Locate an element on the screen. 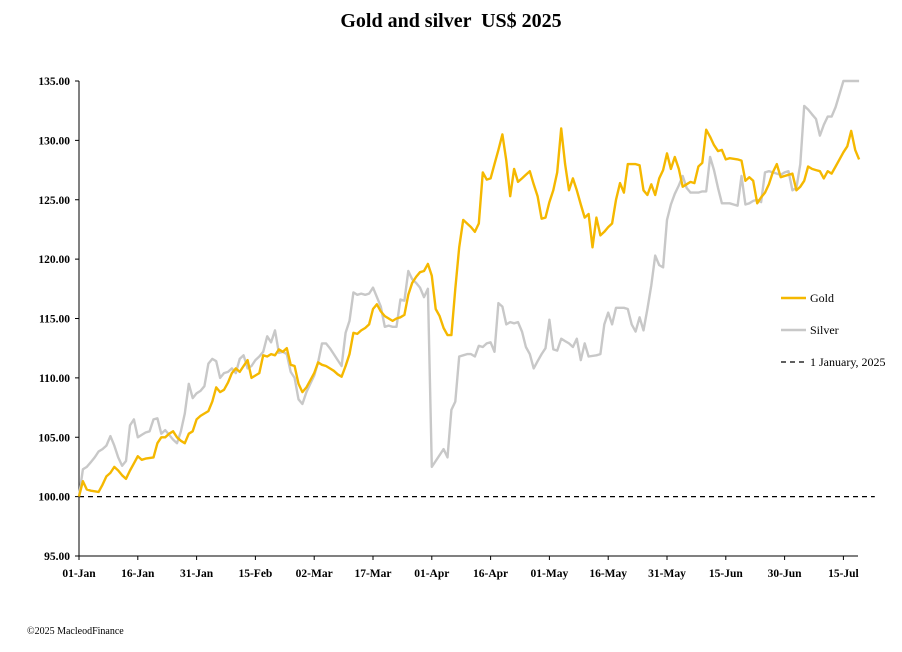 Image resolution: width=902 pixels, height=652 pixels. chart-title: Gold and silver US$ 2025 is located at coordinates (451, 21).